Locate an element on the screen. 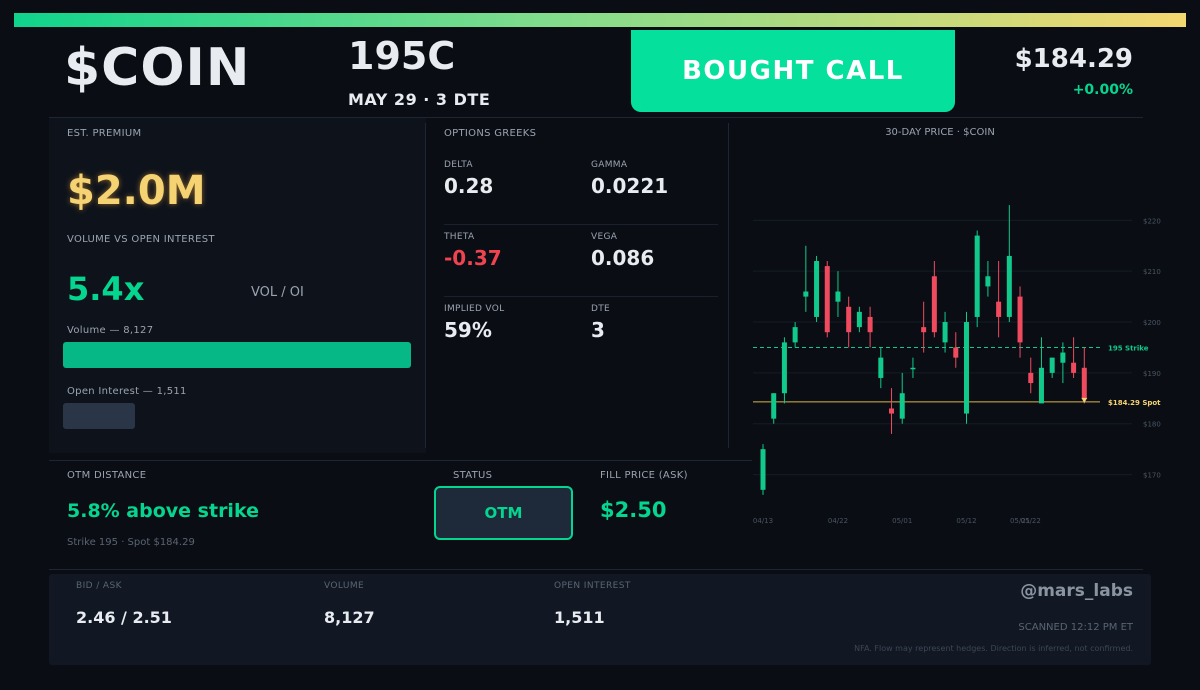 Image resolution: width=1200 pixels, height=690 pixels. ticker-symbol: $COIN is located at coordinates (157, 68).